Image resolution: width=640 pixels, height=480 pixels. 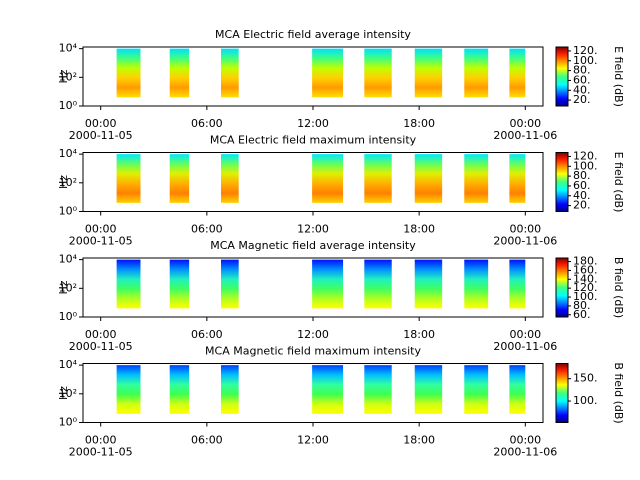 What do you see at coordinates (313, 140) in the screenshot?
I see `panel-title: MCA Electric field maximum intensity` at bounding box center [313, 140].